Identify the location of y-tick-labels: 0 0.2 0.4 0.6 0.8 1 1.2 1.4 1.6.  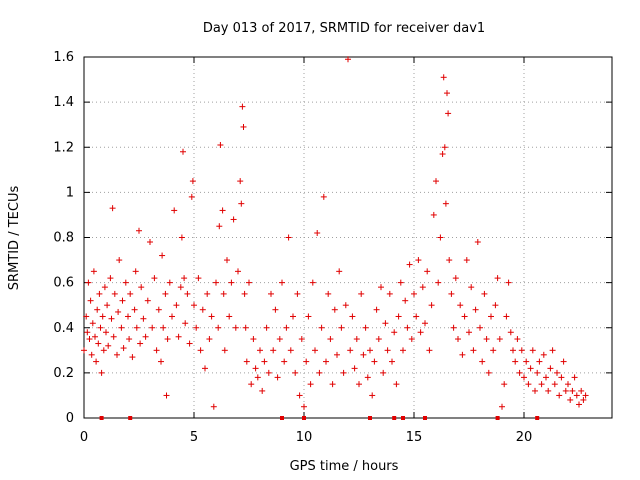
(63, 238).